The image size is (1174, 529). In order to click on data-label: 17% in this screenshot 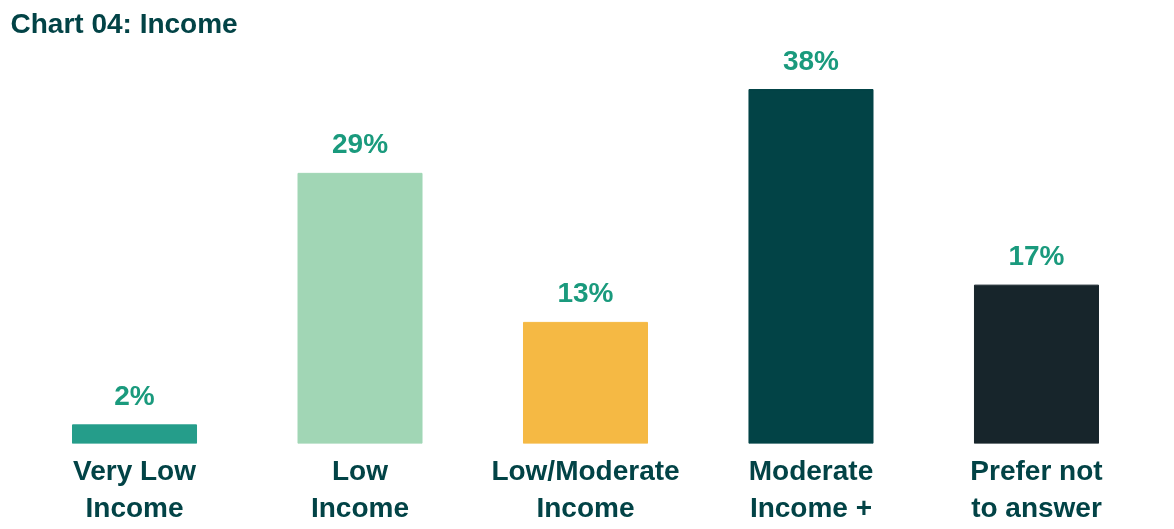, I will do `click(1036, 256)`.